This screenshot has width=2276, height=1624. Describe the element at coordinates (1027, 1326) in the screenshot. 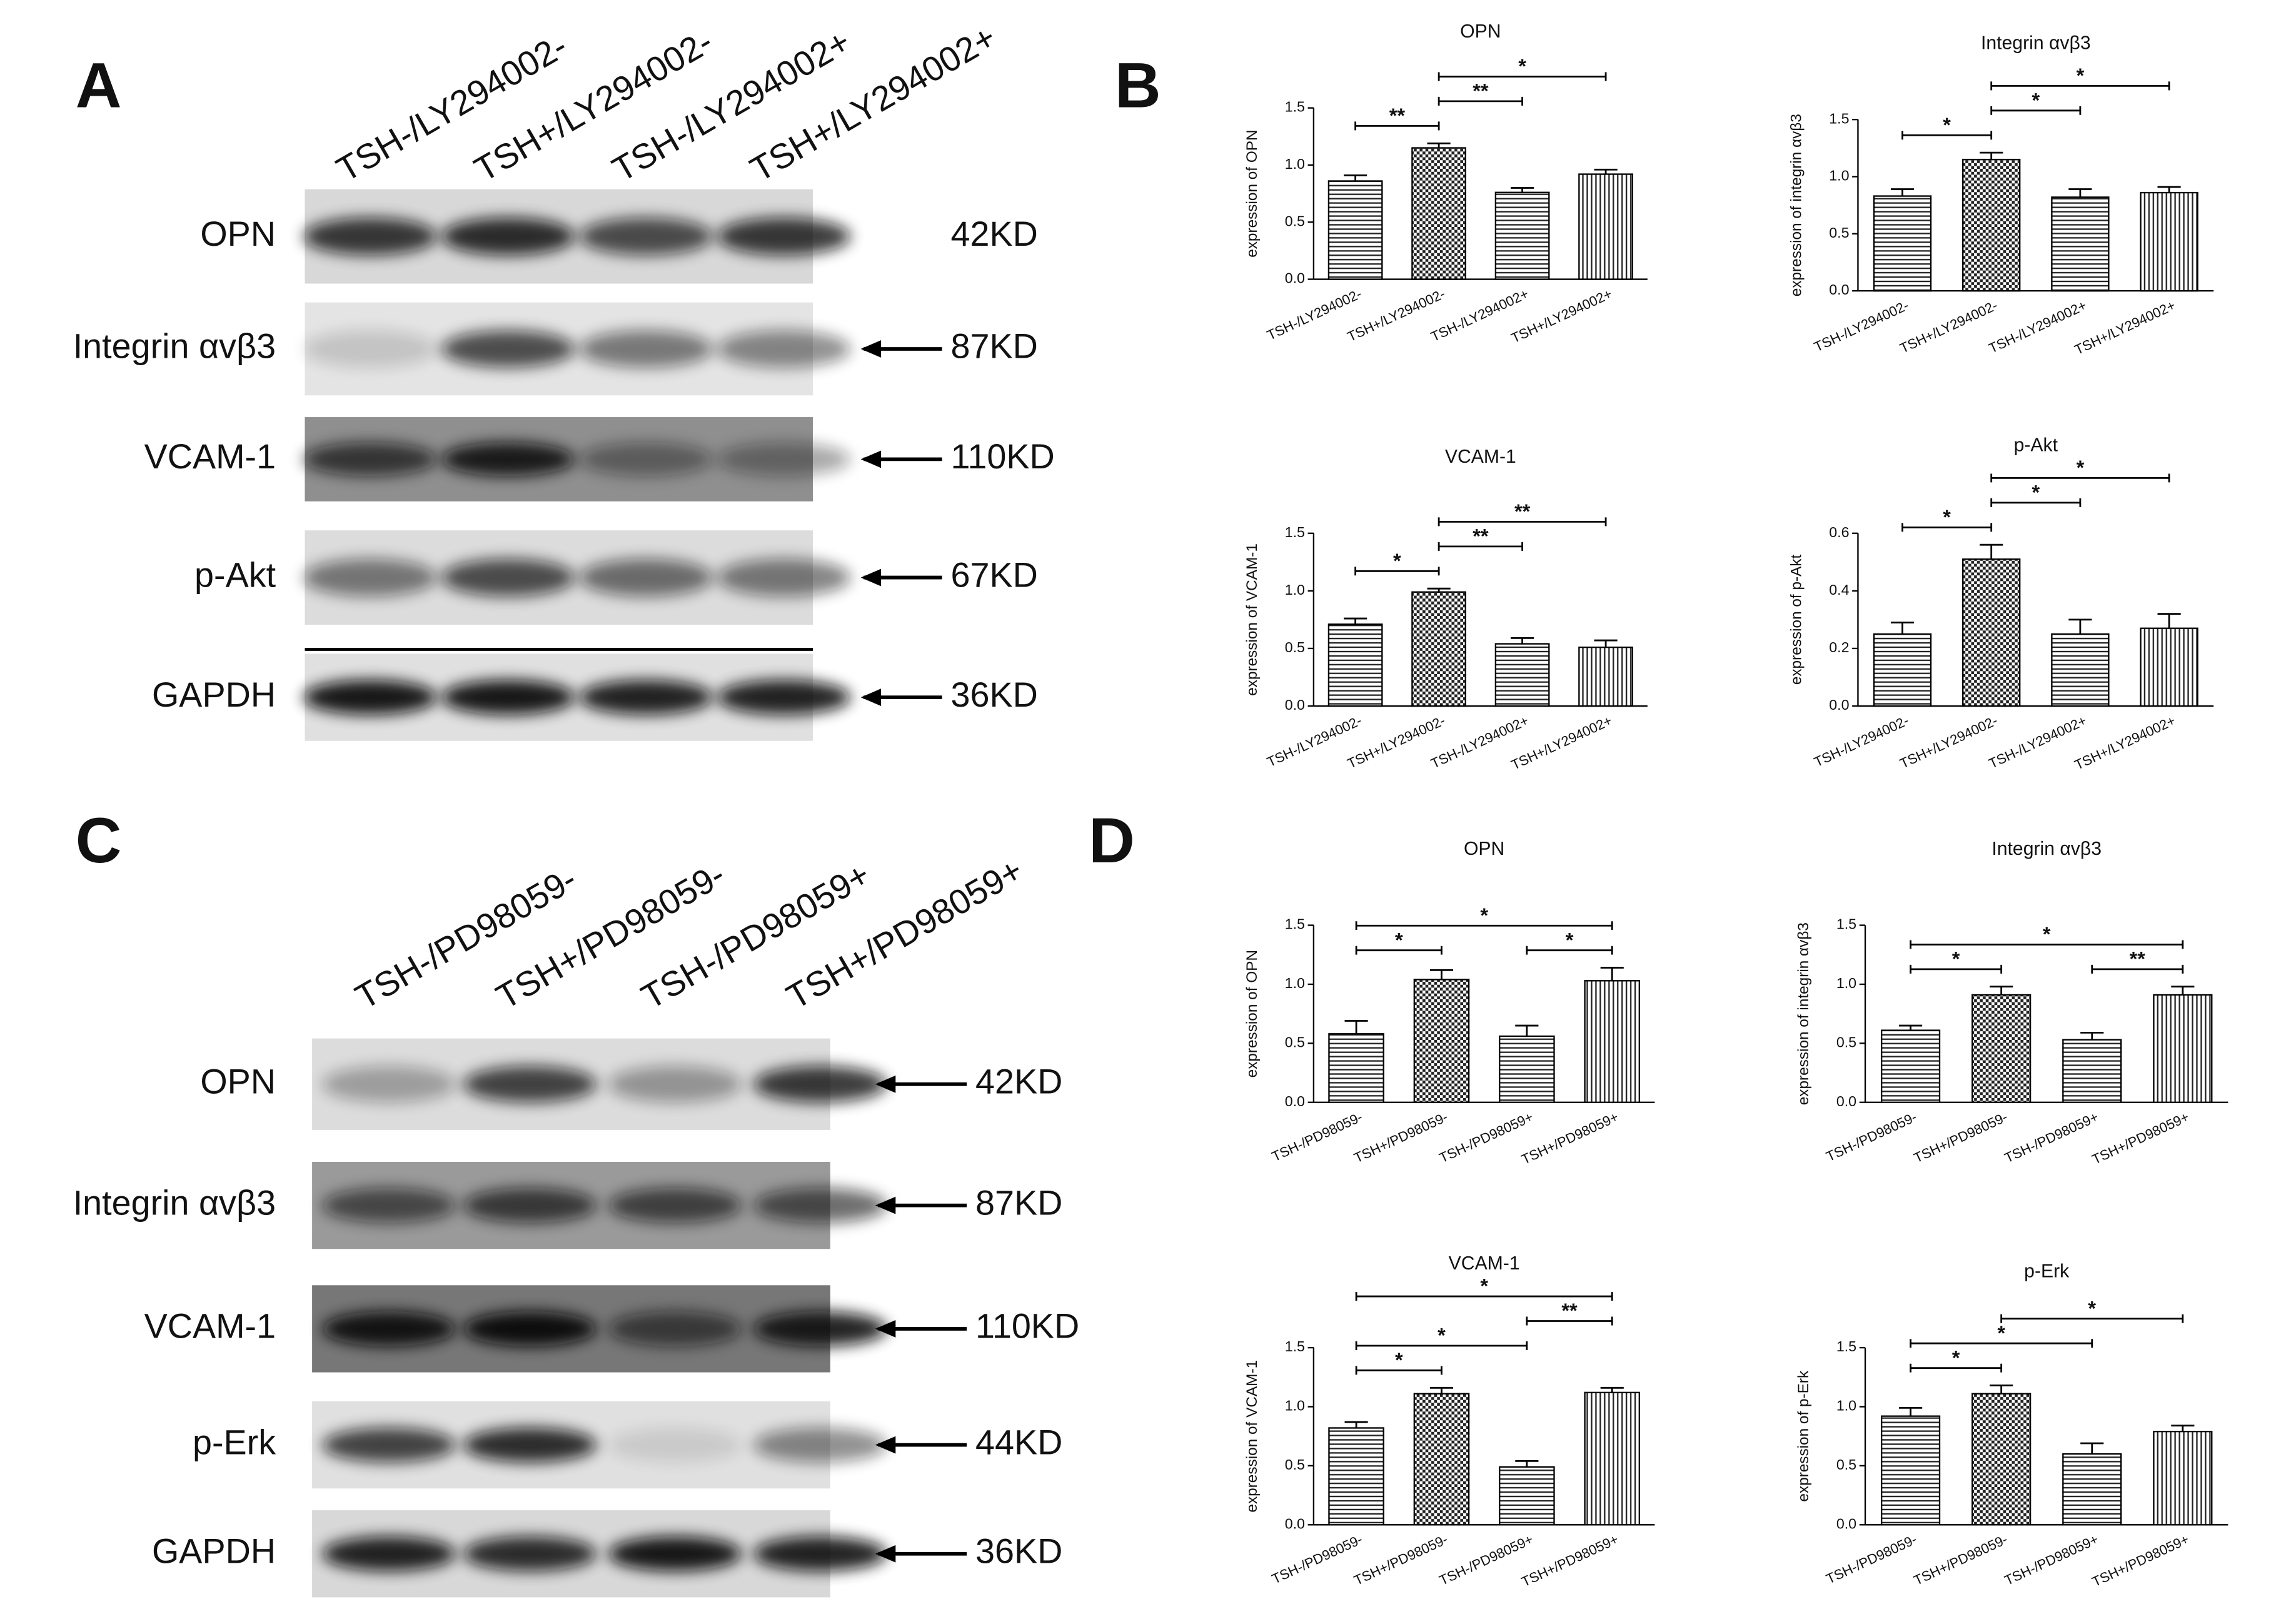

I see `size-label: 110KD` at that location.